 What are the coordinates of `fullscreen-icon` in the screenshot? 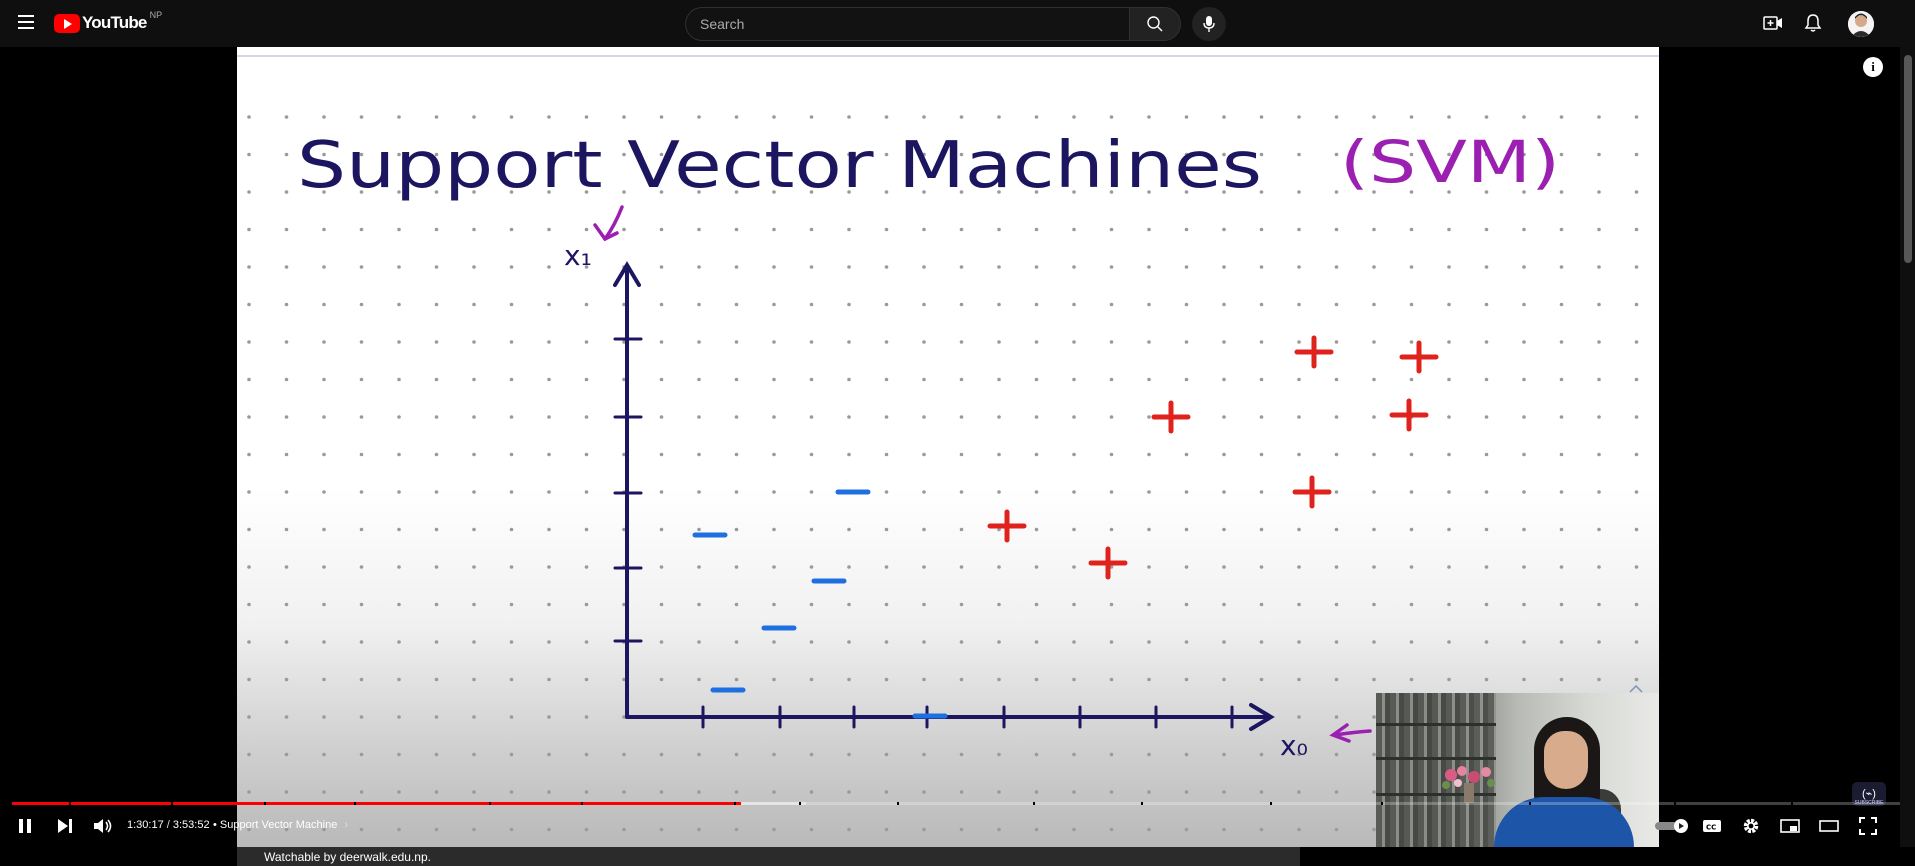 It's located at (1868, 826).